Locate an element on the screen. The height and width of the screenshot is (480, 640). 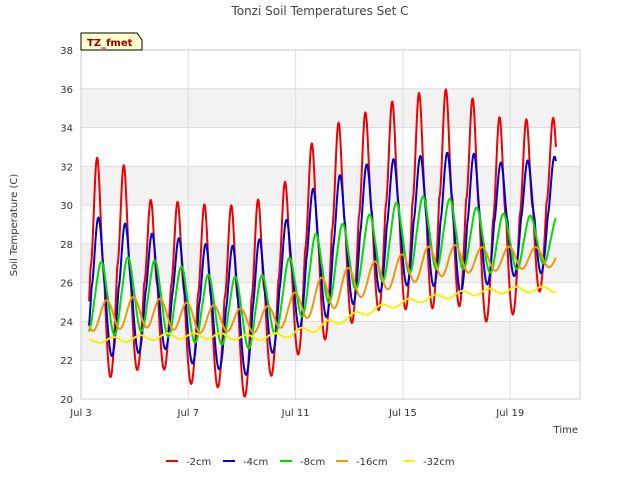
legend-label: -8cm is located at coordinates (312, 462).